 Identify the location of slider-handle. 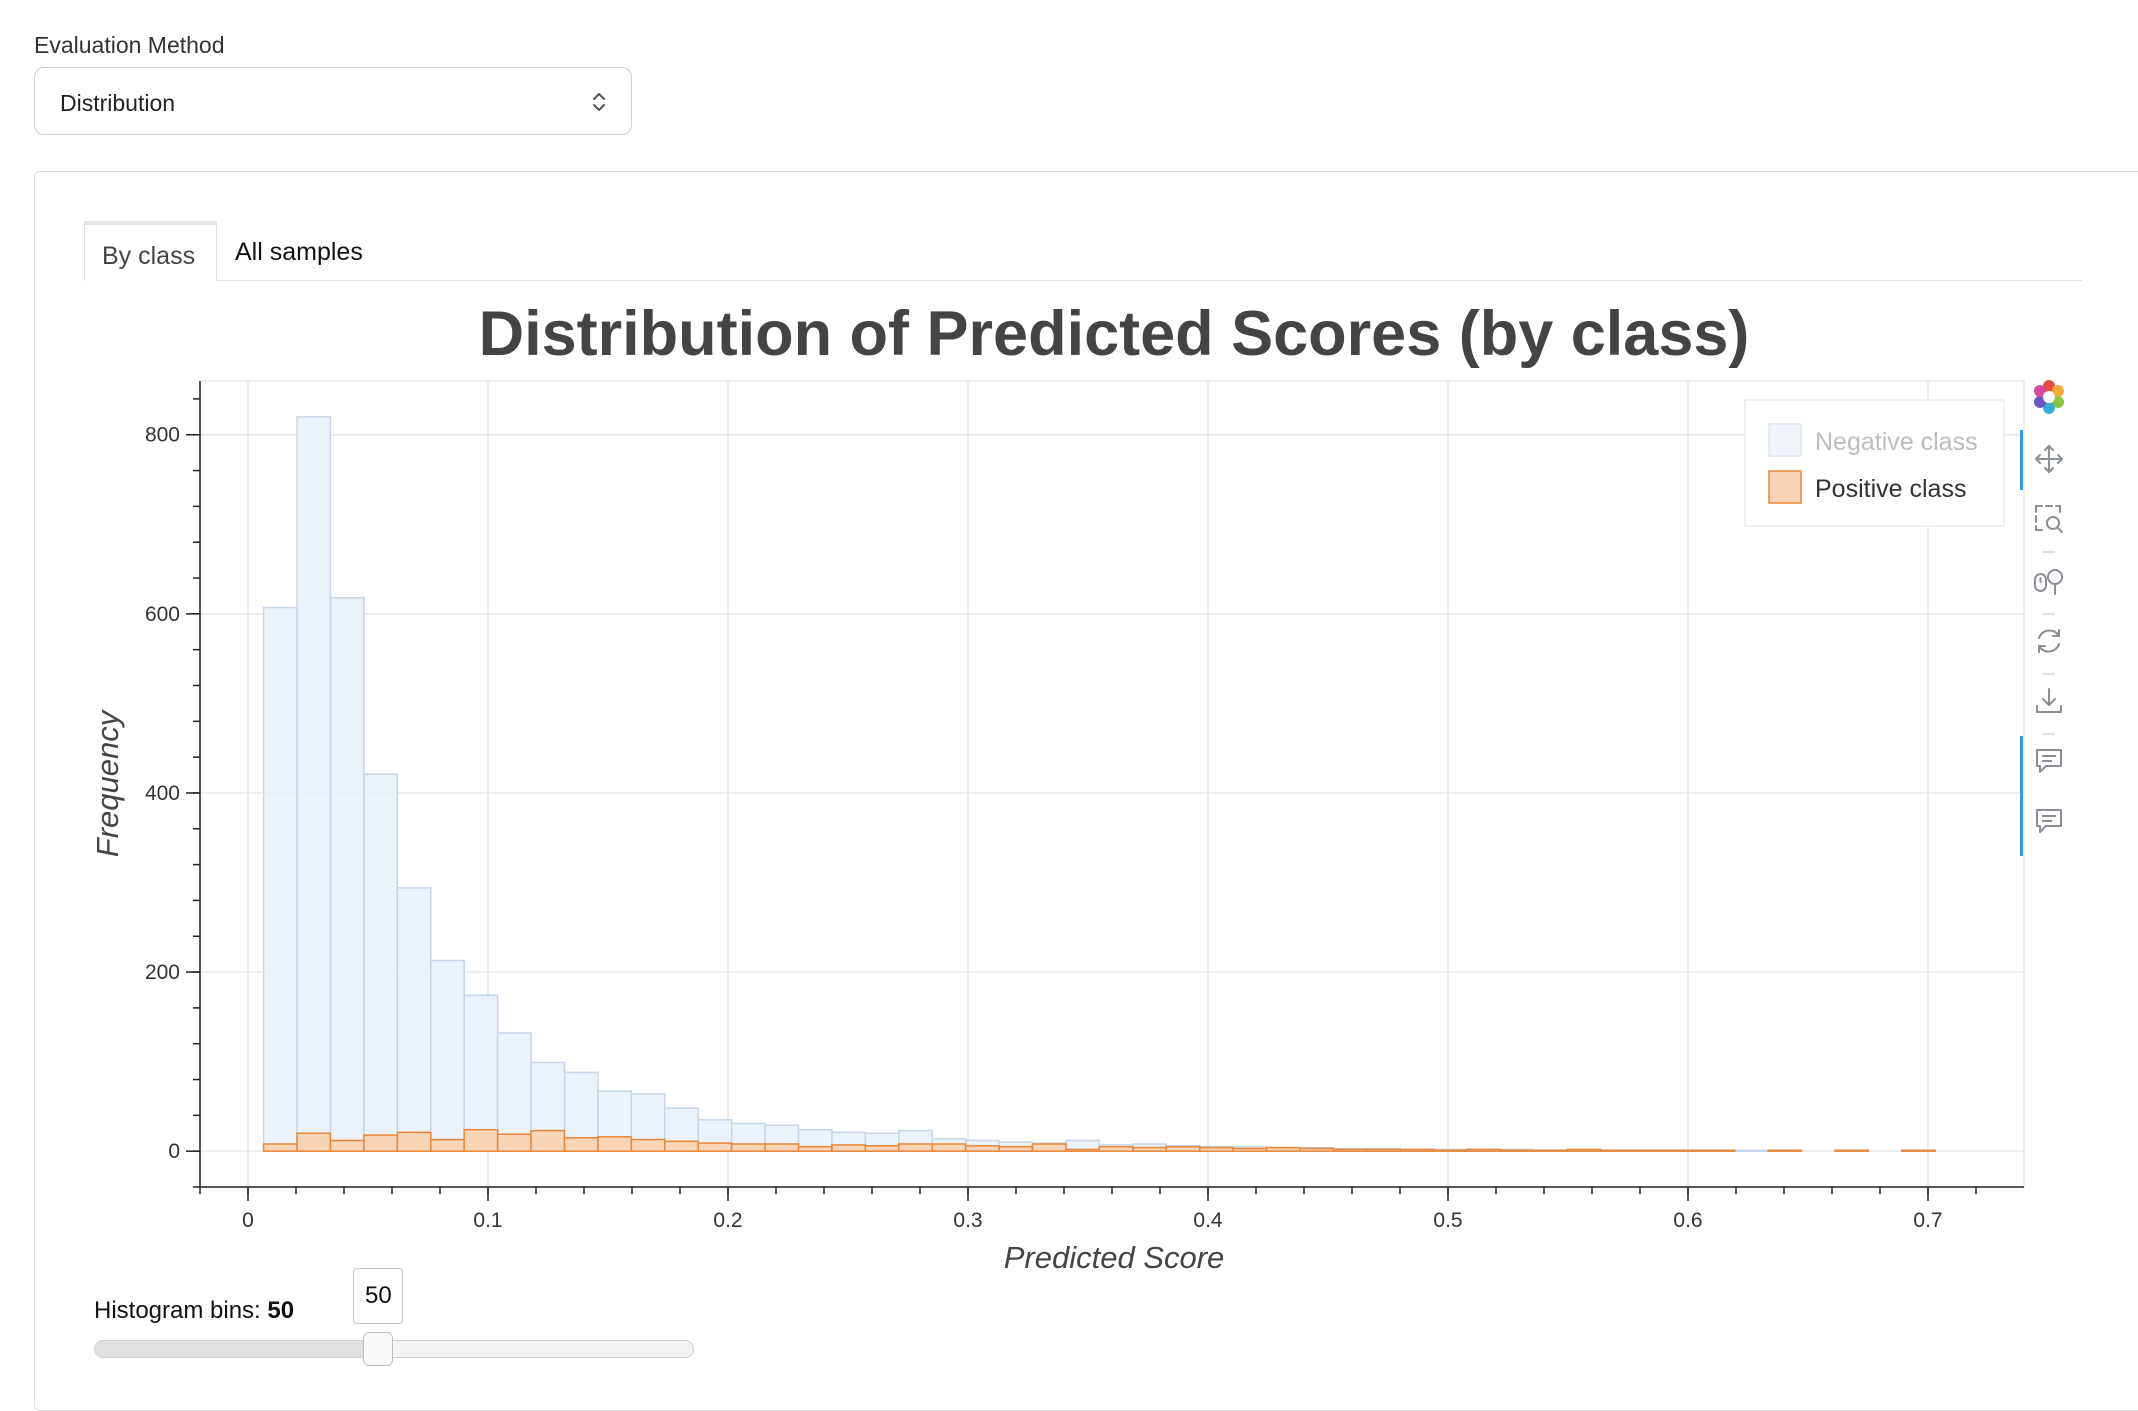
(378, 1349).